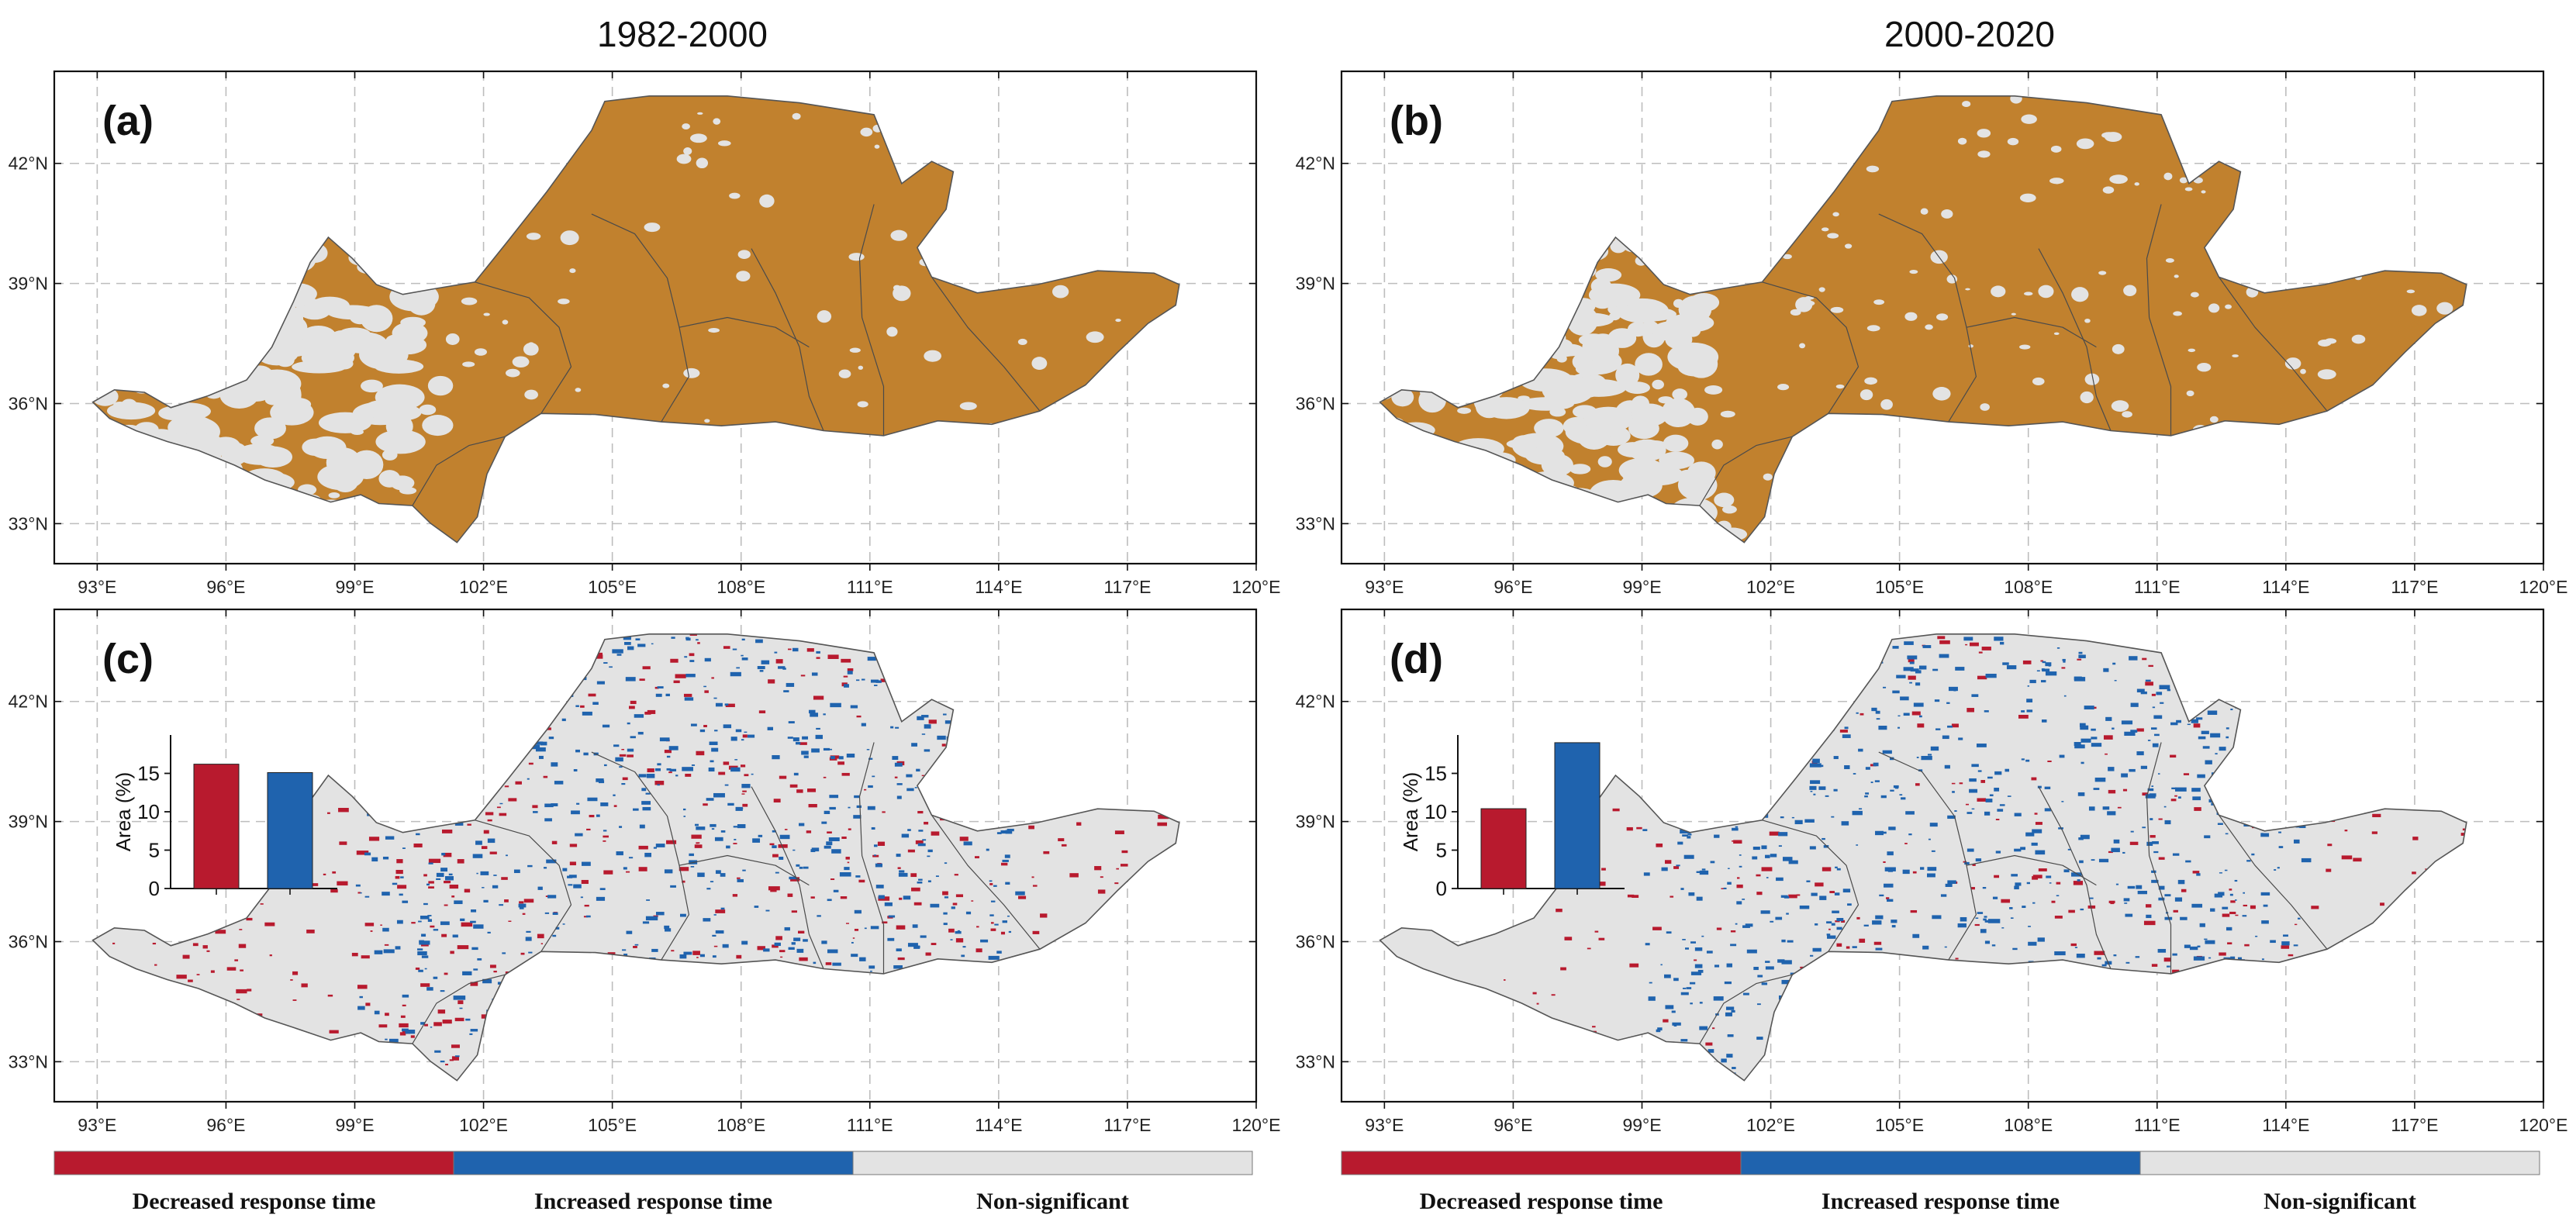 The height and width of the screenshot is (1225, 2576). What do you see at coordinates (128, 659) in the screenshot?
I see `panel-label: (c)` at bounding box center [128, 659].